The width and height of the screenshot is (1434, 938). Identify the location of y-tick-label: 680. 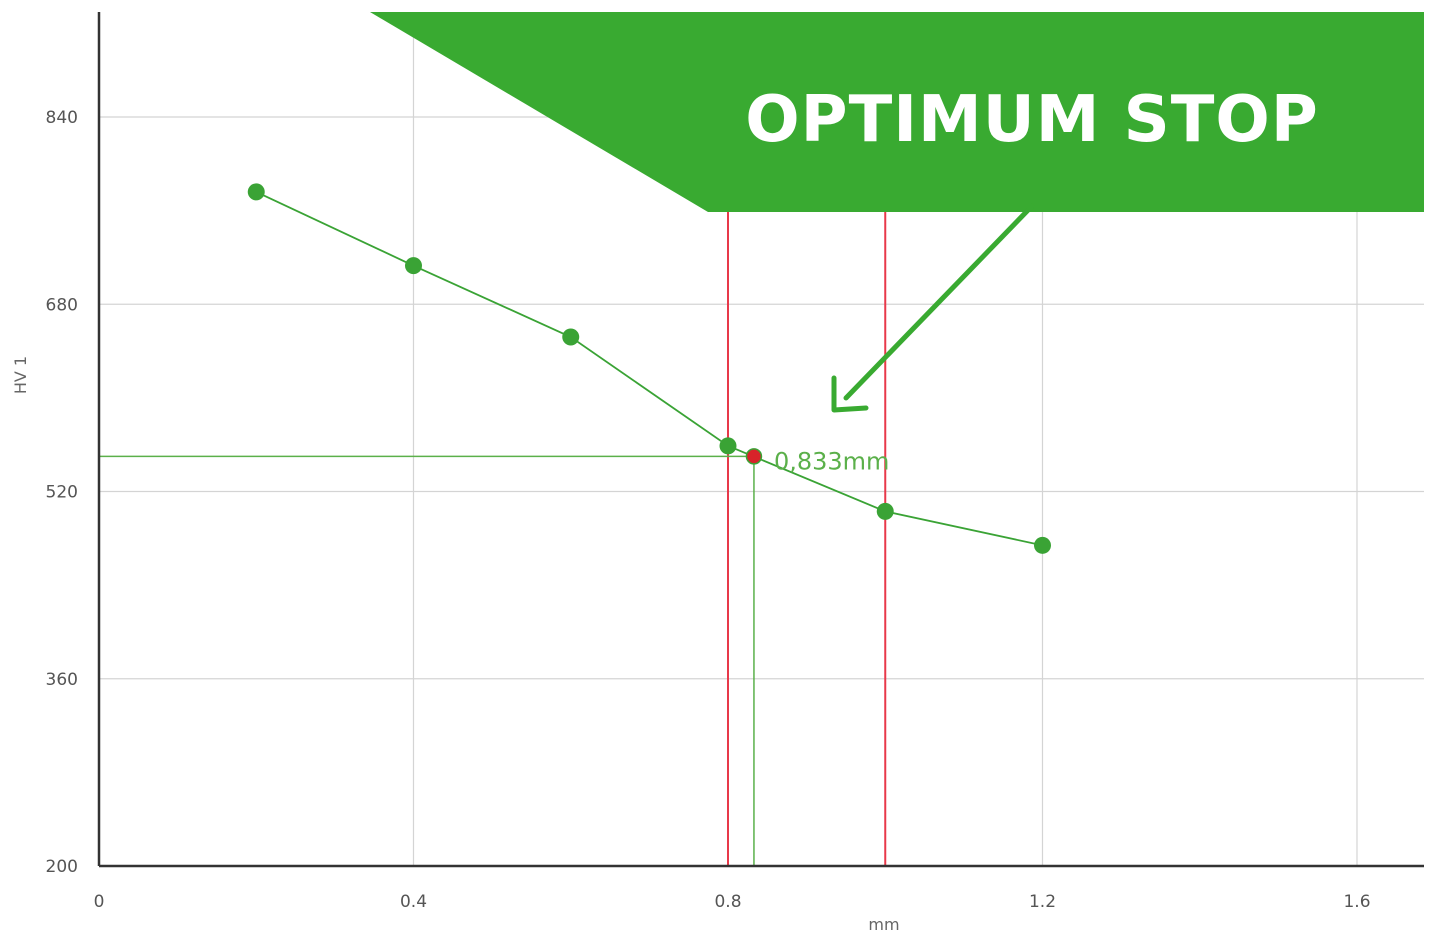
(62, 305).